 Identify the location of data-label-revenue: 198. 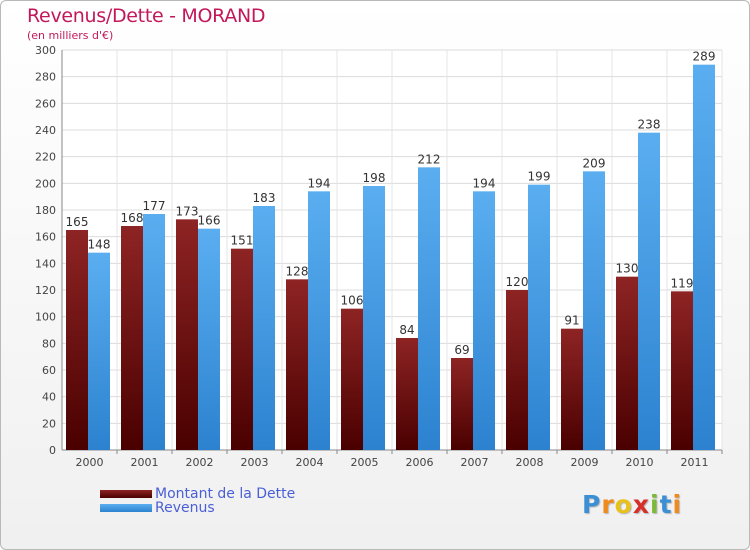
(374, 178).